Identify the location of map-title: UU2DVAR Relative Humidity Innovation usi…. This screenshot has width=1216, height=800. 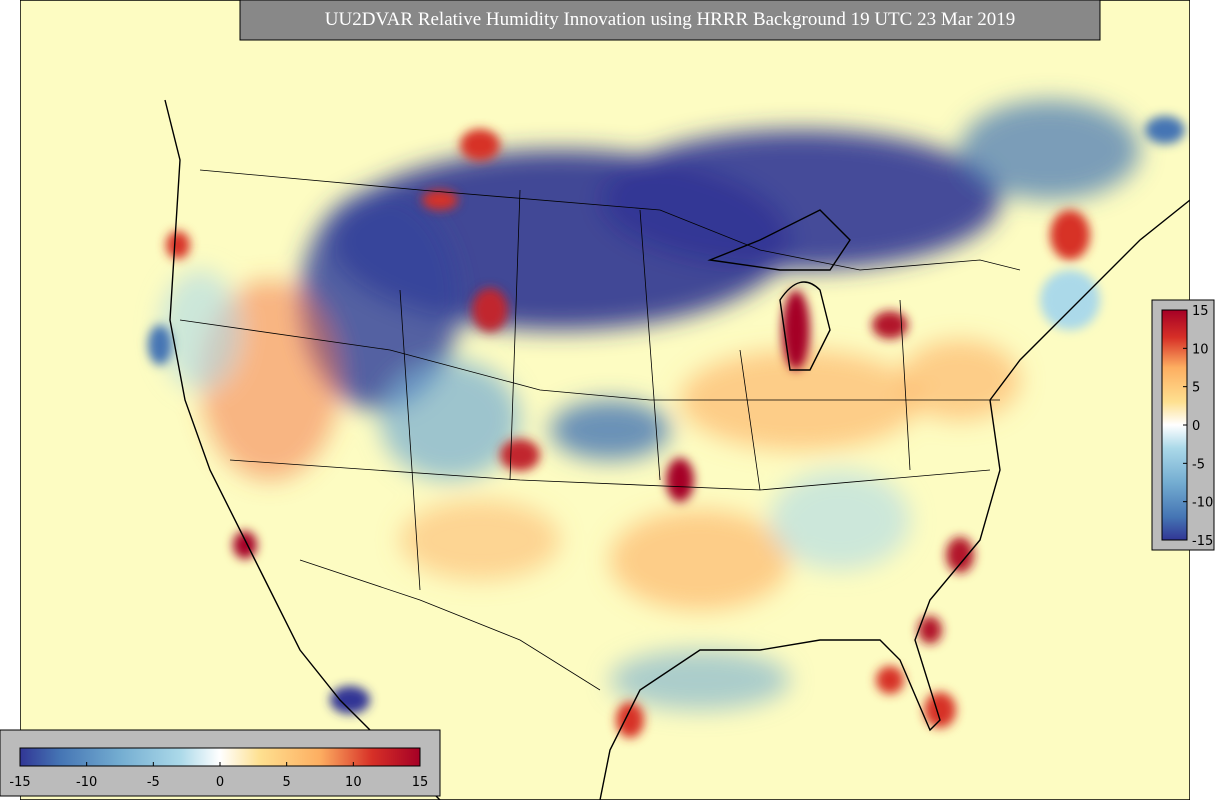
(670, 19).